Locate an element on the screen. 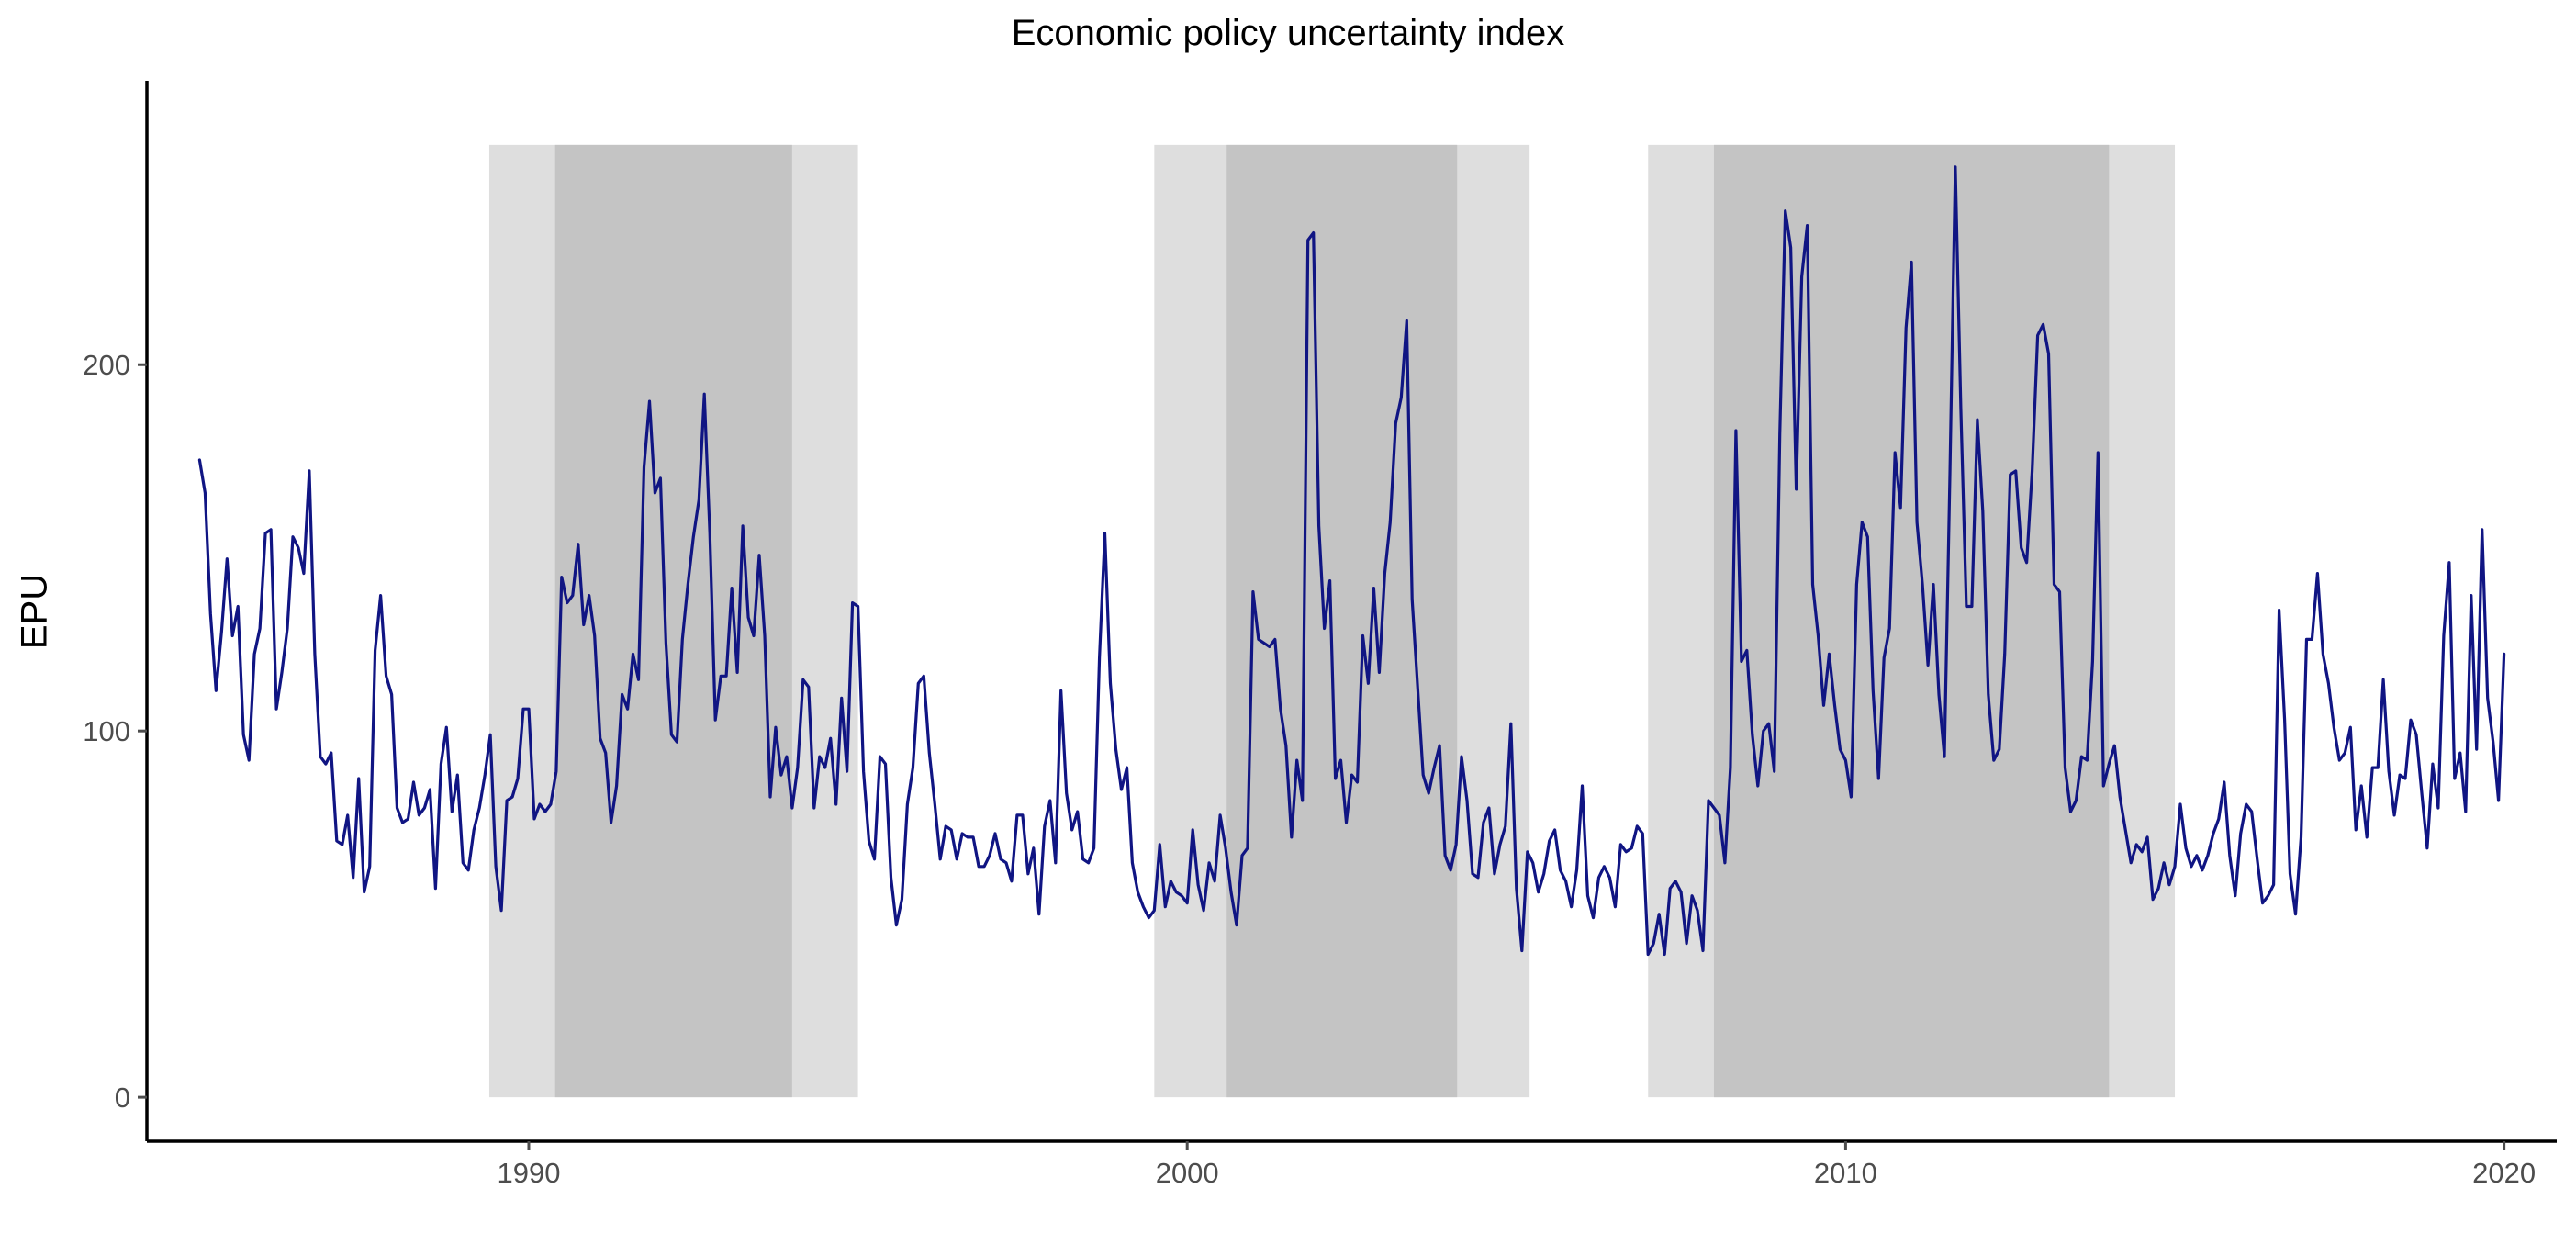  x-tick-label-2020: 2020 is located at coordinates (2504, 1173).